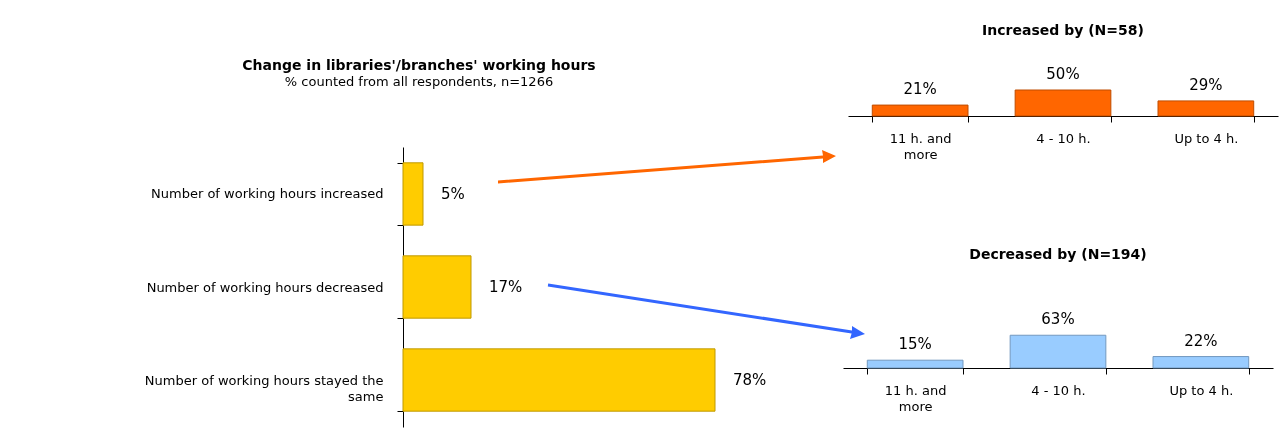  Describe the element at coordinates (915, 344) in the screenshot. I see `data-label: 15%` at that location.